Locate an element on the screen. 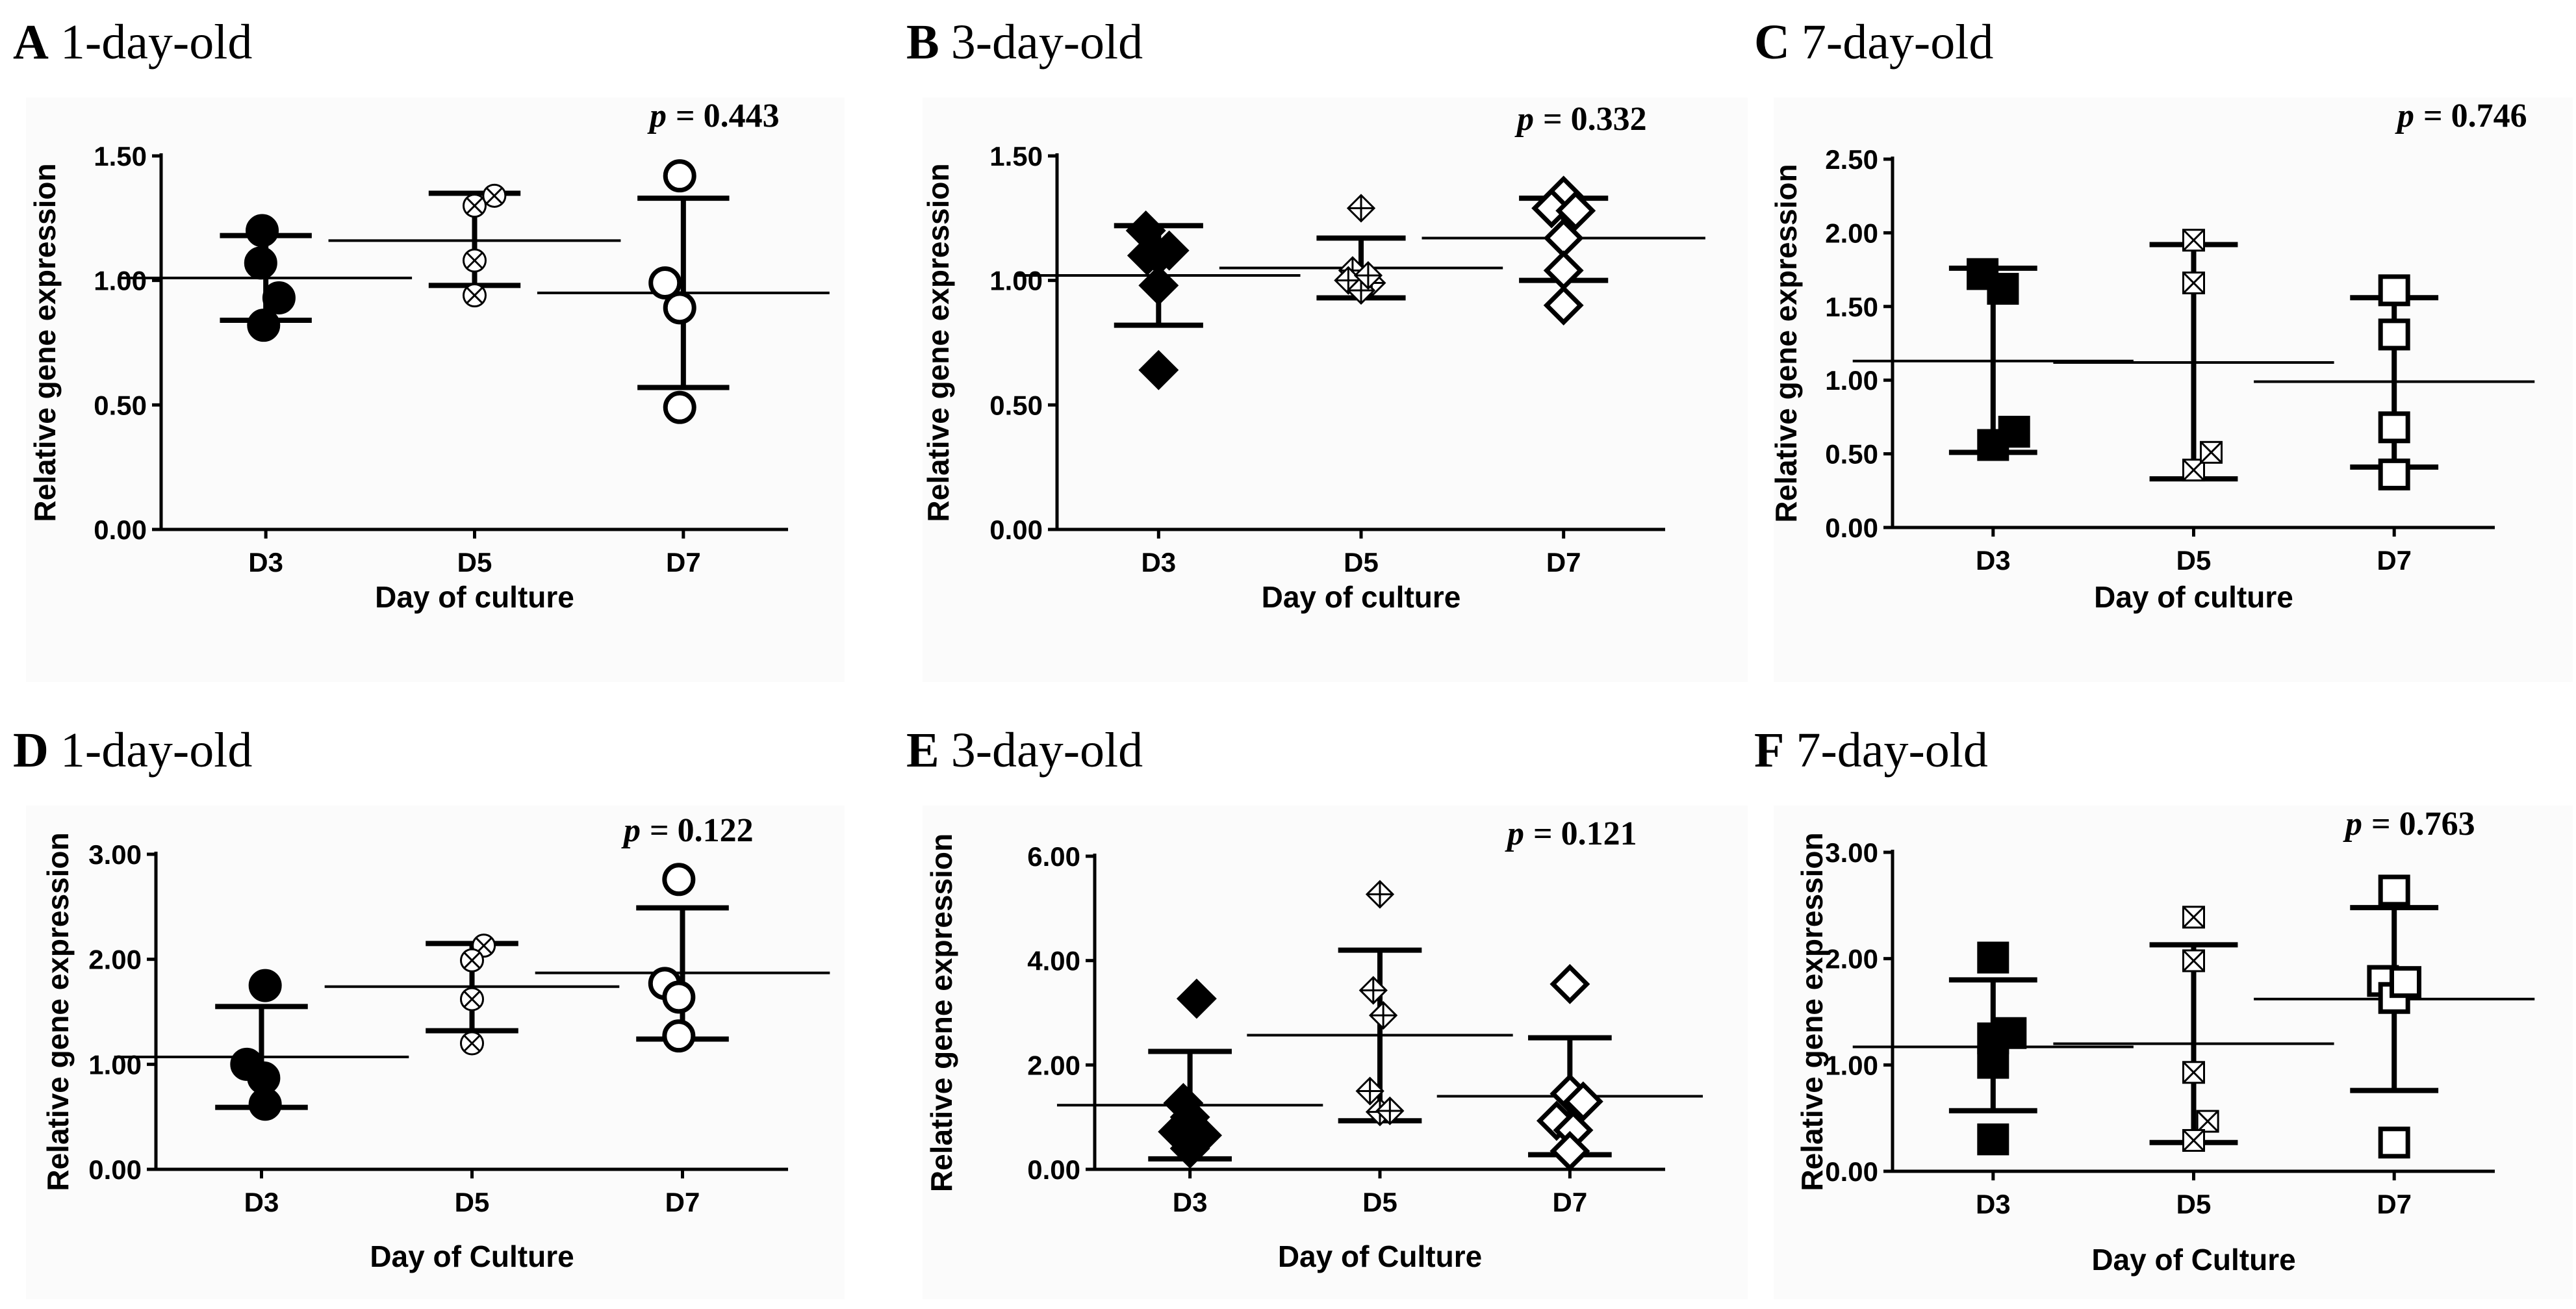 The width and height of the screenshot is (2576, 1309). p-value: p = 0.443 is located at coordinates (713, 116).